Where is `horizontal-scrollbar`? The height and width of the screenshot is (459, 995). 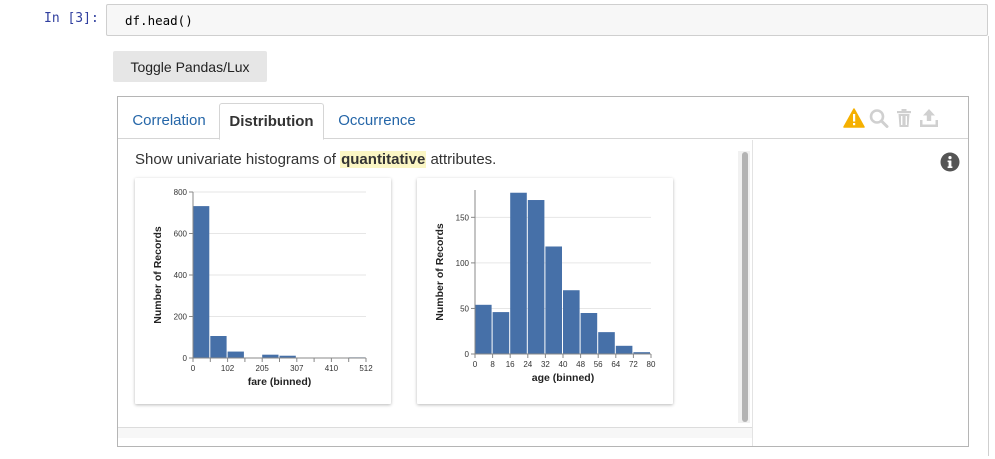 horizontal-scrollbar is located at coordinates (435, 427).